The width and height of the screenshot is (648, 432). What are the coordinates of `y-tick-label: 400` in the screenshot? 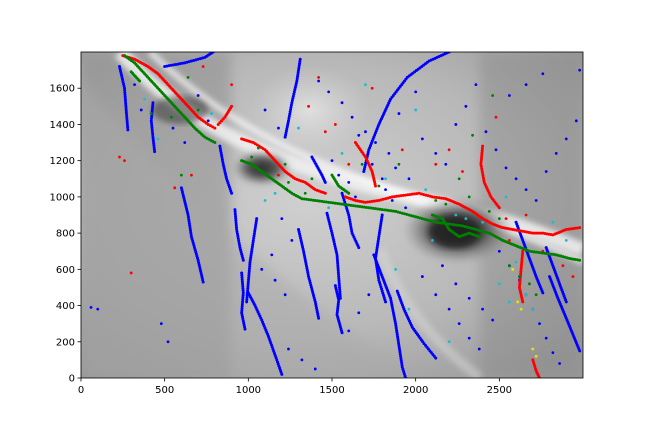 It's located at (65, 306).